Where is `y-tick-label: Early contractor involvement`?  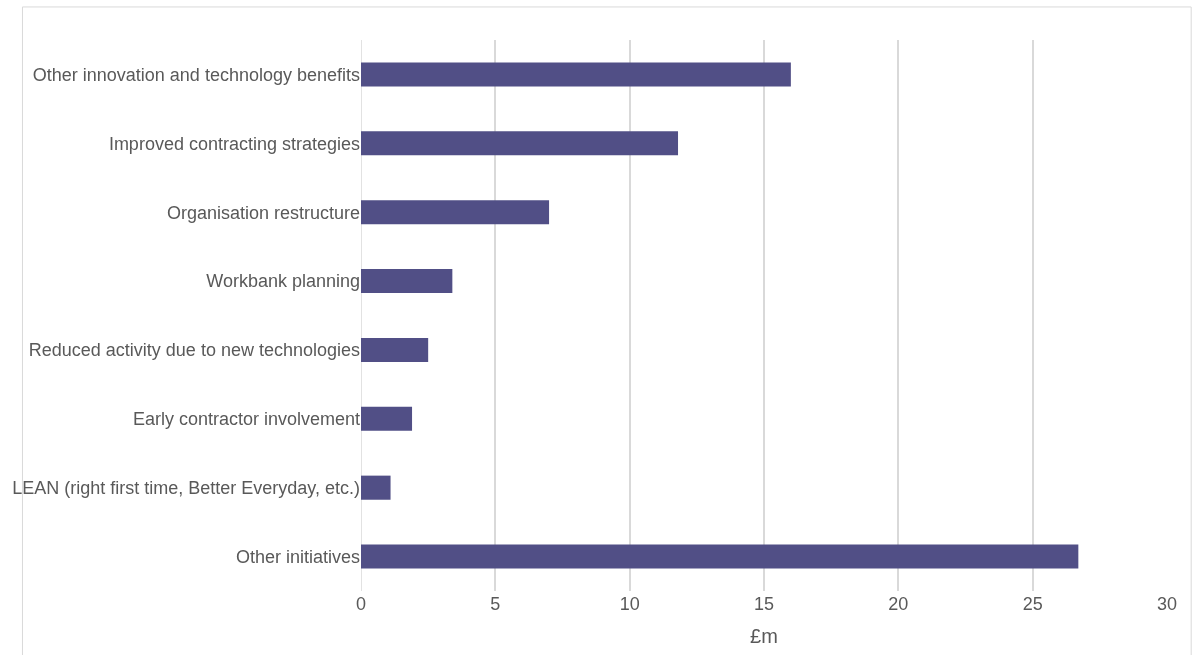
y-tick-label: Early contractor involvement is located at coordinates (246, 419).